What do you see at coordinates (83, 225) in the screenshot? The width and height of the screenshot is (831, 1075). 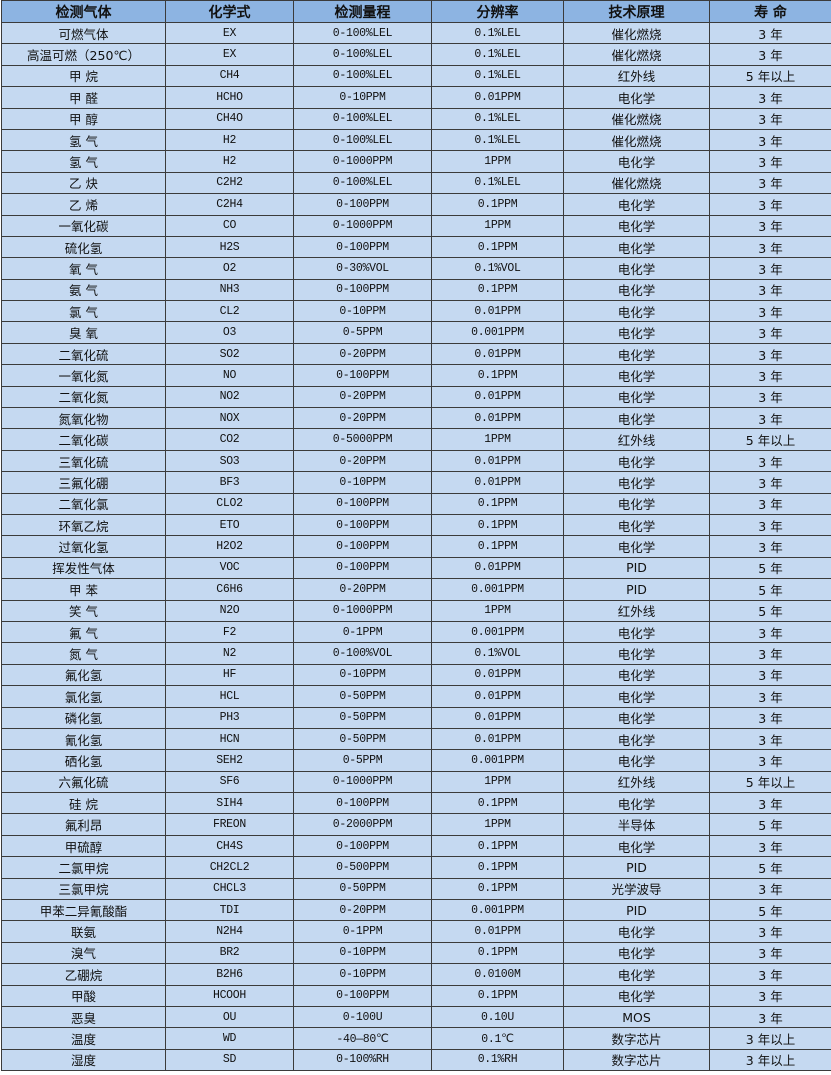 I see `cell-gas: 一氧化碳` at bounding box center [83, 225].